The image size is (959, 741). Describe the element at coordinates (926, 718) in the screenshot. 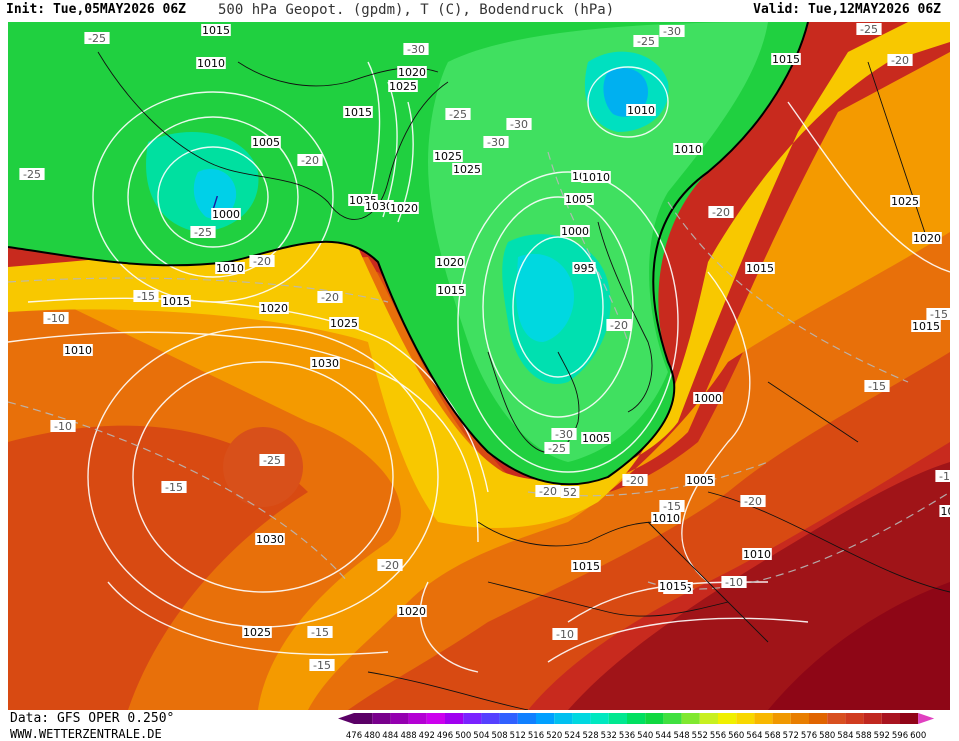

I see `colorbar-arrow-right` at that location.